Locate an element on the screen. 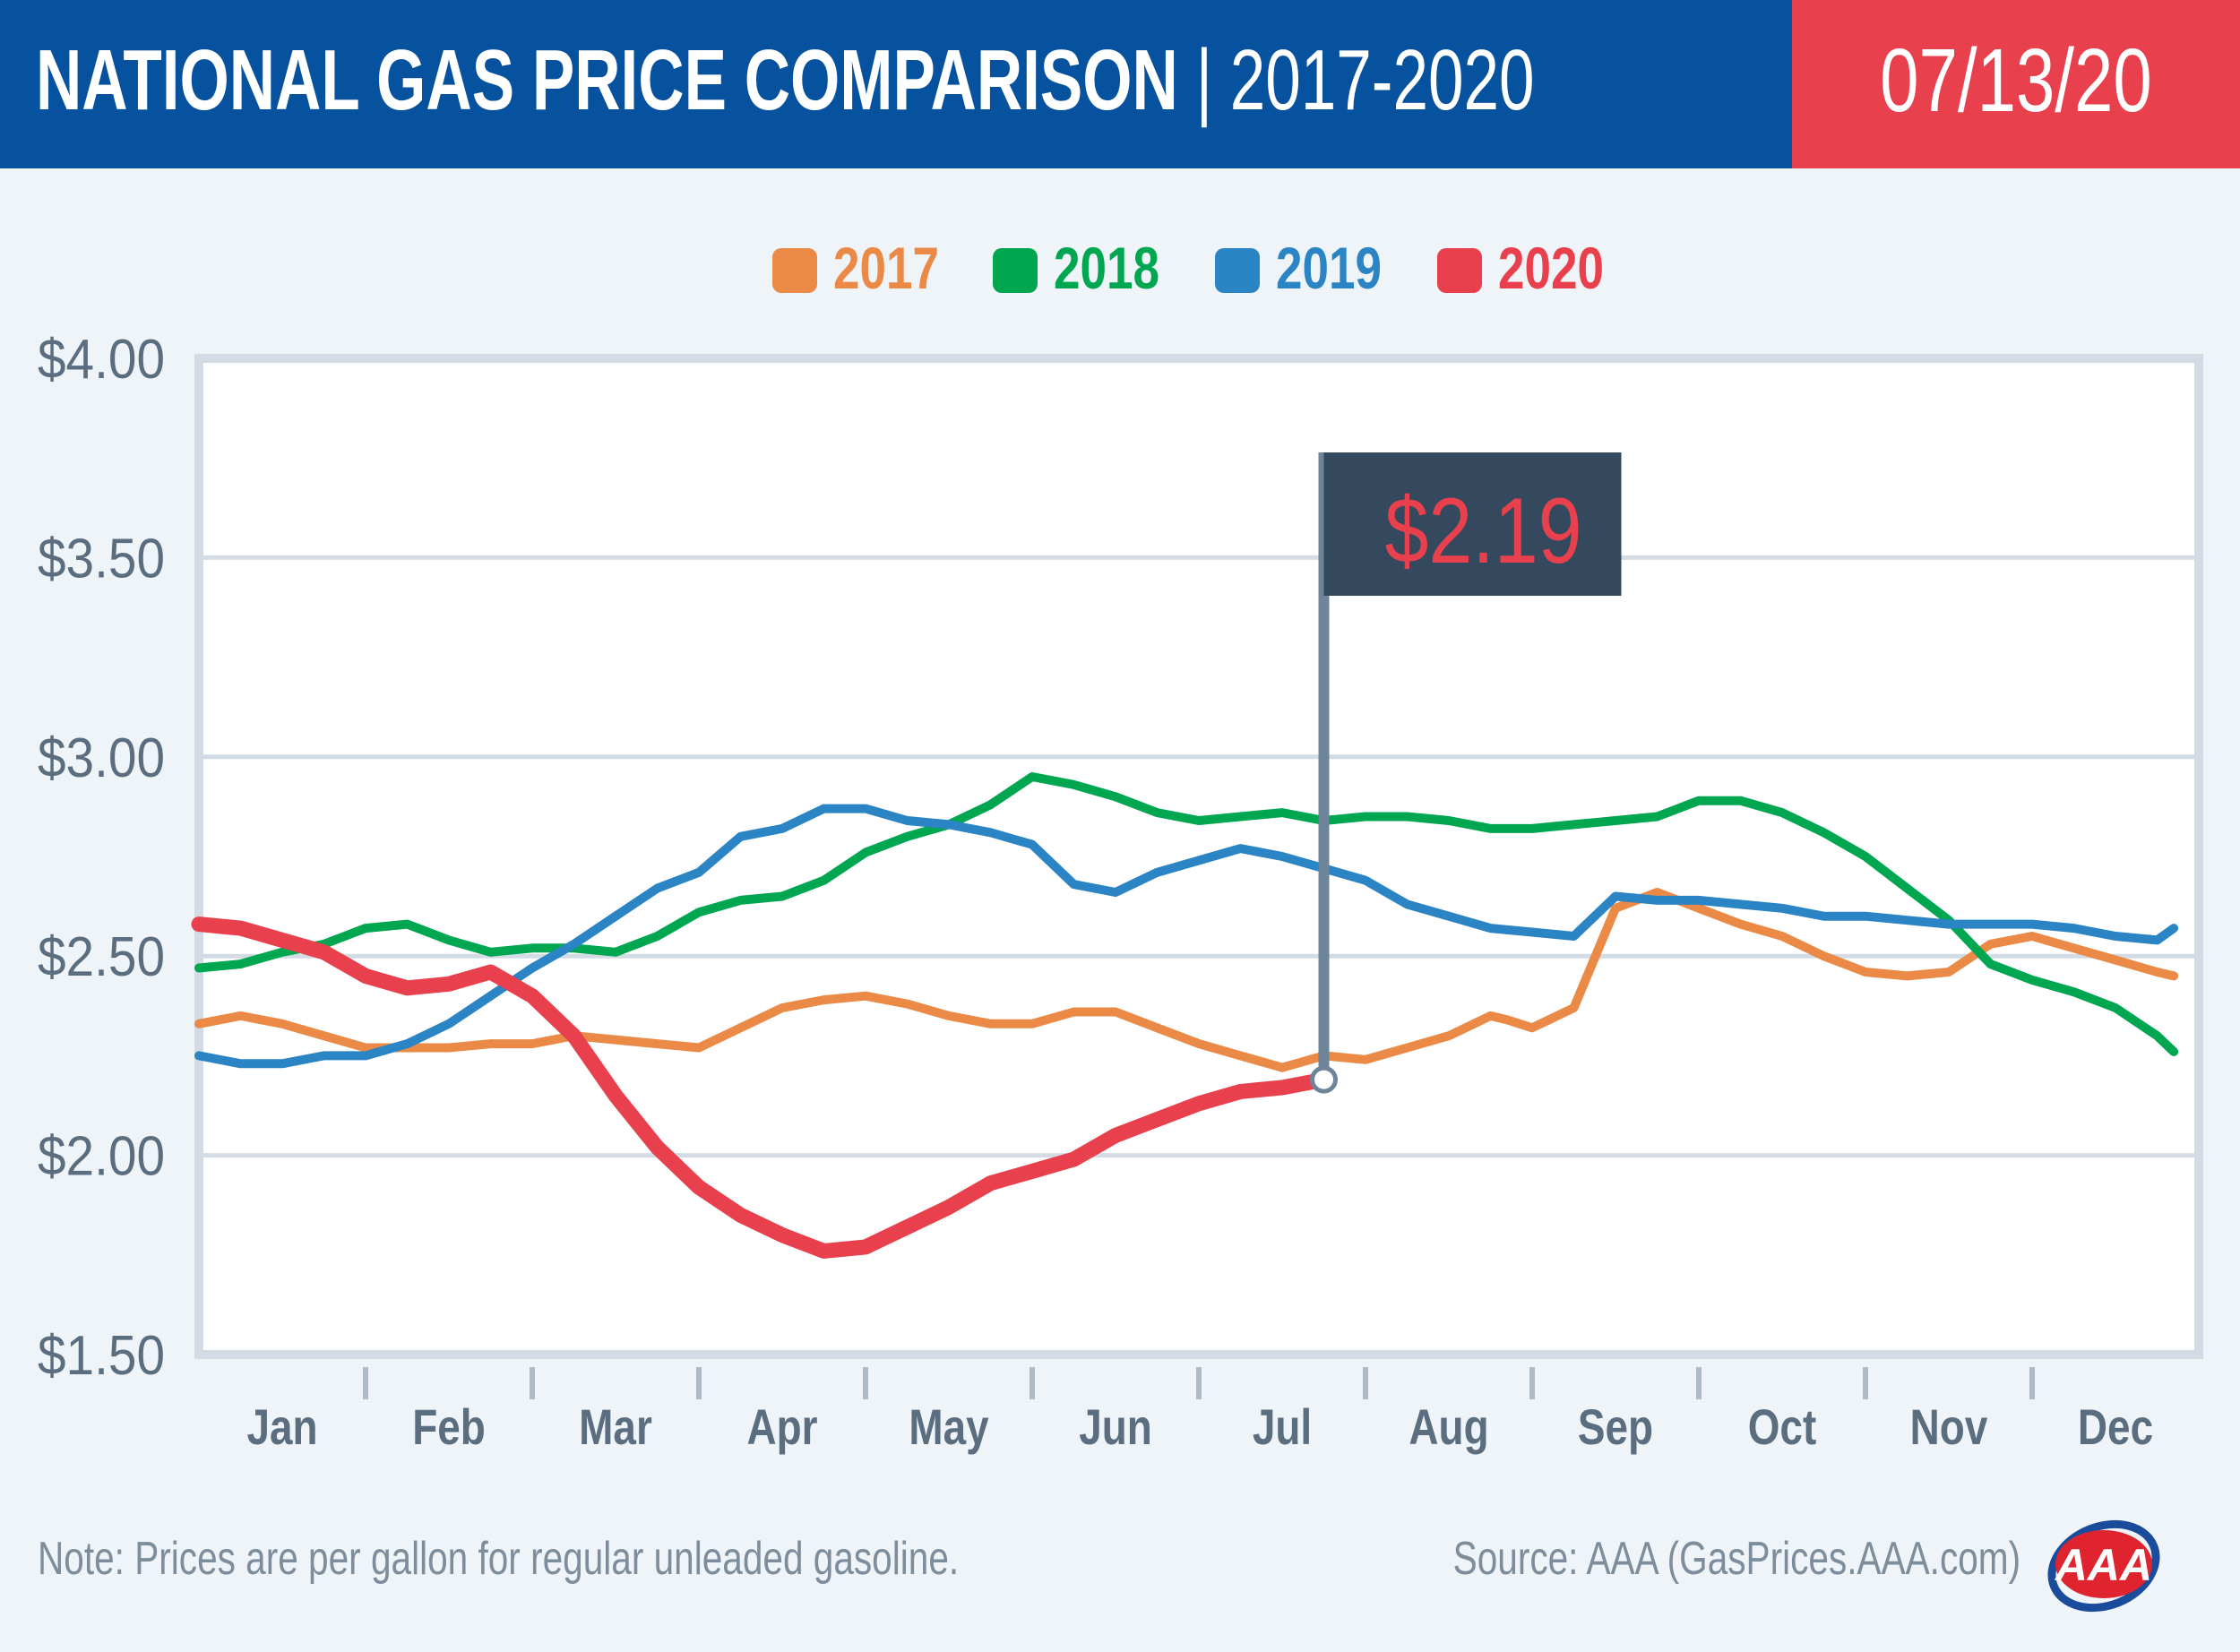 Image resolution: width=2240 pixels, height=1652 pixels. legend-swatch-2017 is located at coordinates (794, 270).